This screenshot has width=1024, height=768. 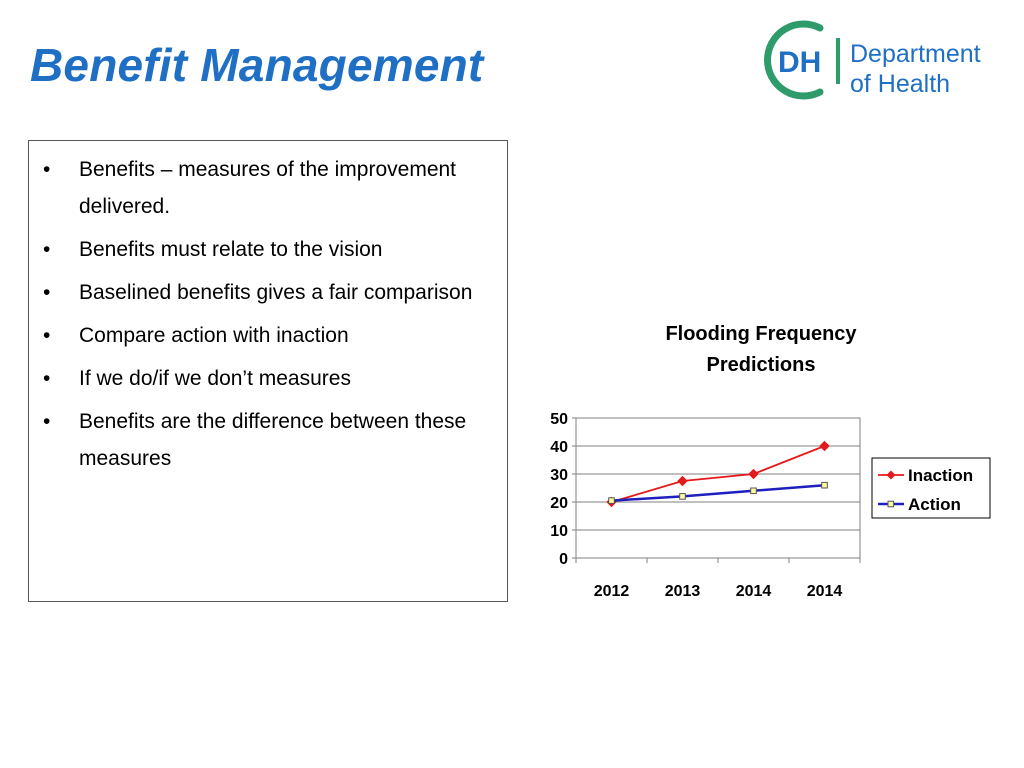 I want to click on dh-logo: DH Department of Health, so click(x=883, y=60).